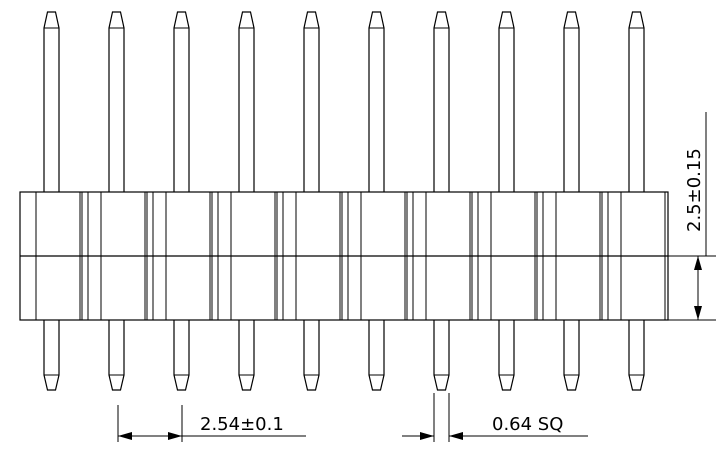 Image resolution: width=720 pixels, height=452 pixels. I want to click on body-height-dimension-label: 2.5±0.15, so click(694, 190).